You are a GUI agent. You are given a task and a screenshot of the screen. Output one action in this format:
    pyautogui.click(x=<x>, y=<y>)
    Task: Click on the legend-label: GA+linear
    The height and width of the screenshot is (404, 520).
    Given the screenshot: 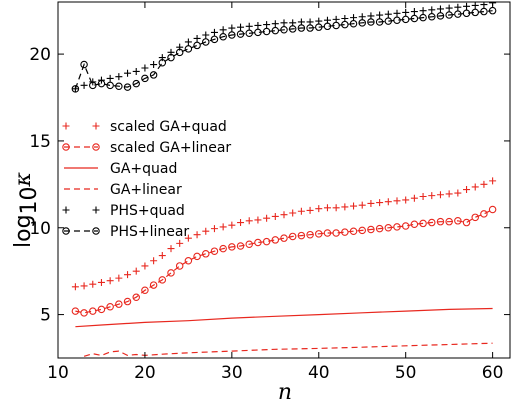 What is the action you would take?
    pyautogui.click(x=146, y=190)
    